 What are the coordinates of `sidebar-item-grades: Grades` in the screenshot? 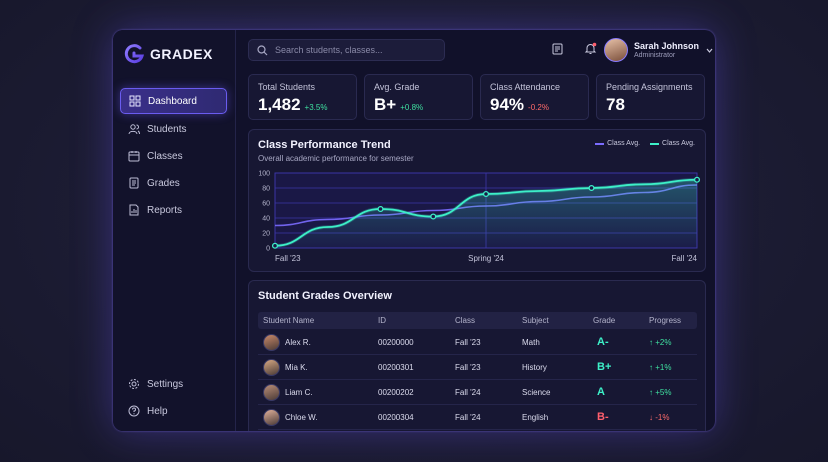 It's located at (173, 183).